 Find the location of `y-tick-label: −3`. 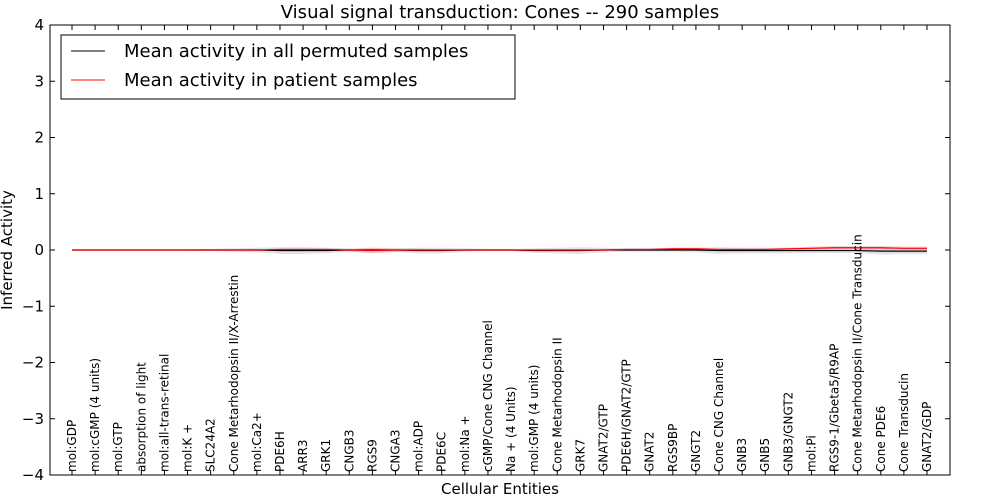

y-tick-label: −3 is located at coordinates (33, 419).